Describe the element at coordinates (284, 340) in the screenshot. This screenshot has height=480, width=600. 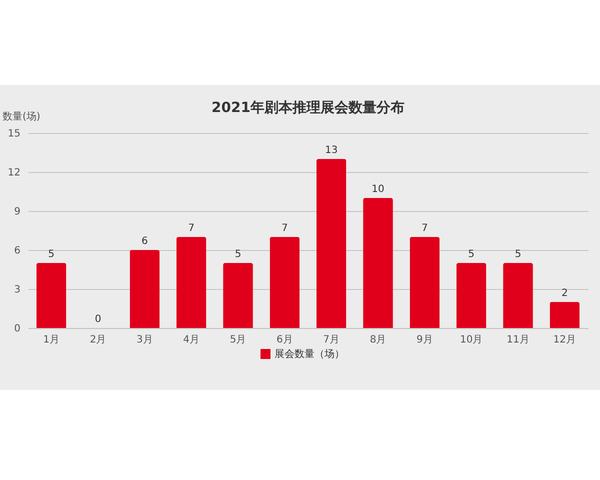
I see `x-tick-label: 6月` at that location.